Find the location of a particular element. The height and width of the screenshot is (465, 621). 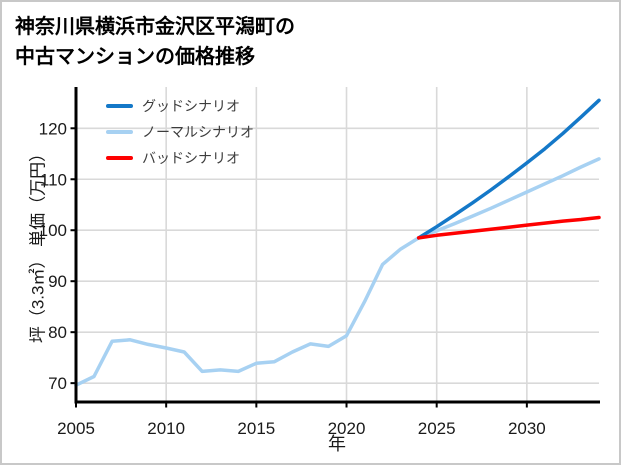

series-line-bad is located at coordinates (508, 227).